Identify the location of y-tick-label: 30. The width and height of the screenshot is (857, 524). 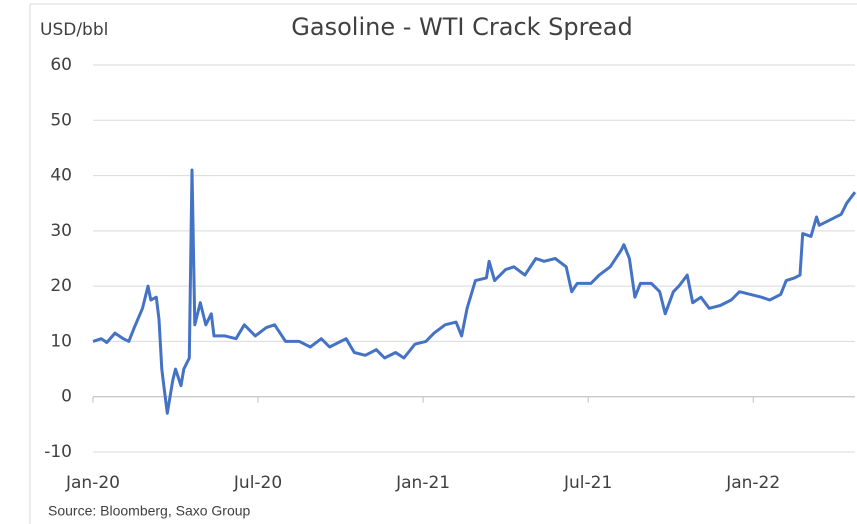
(61, 231).